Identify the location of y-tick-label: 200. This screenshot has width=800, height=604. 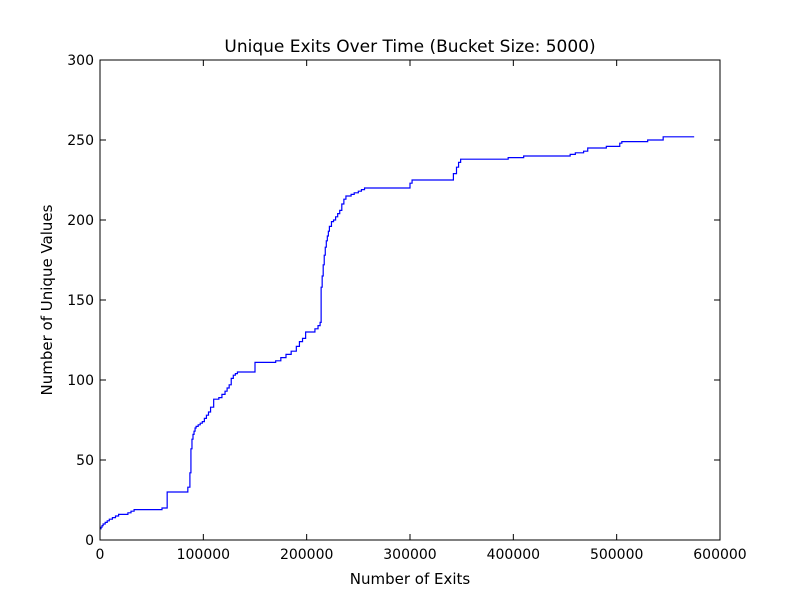
(80, 221).